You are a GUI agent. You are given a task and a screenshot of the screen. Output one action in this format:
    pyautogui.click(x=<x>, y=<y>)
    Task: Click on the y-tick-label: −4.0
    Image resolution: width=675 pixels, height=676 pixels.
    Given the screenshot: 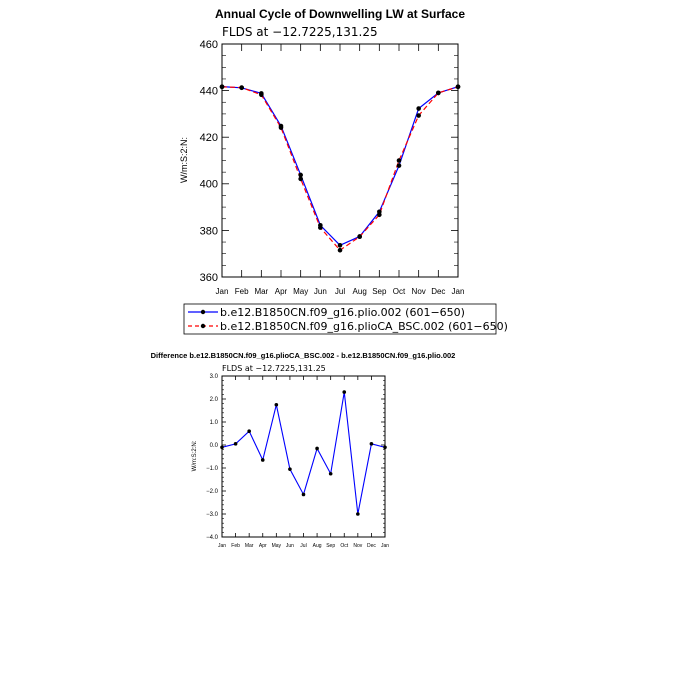 What is the action you would take?
    pyautogui.click(x=212, y=538)
    